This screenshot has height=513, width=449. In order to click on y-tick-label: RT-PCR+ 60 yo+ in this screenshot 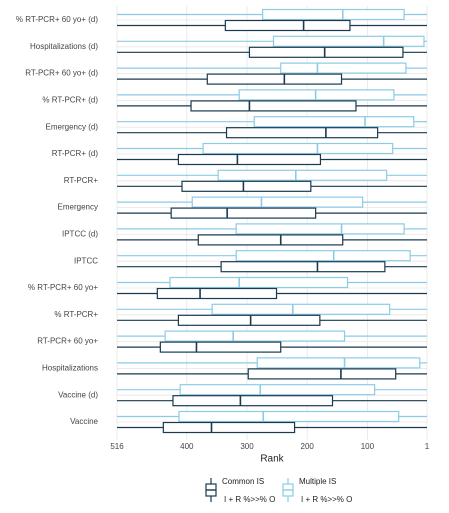, I will do `click(67, 341)`.